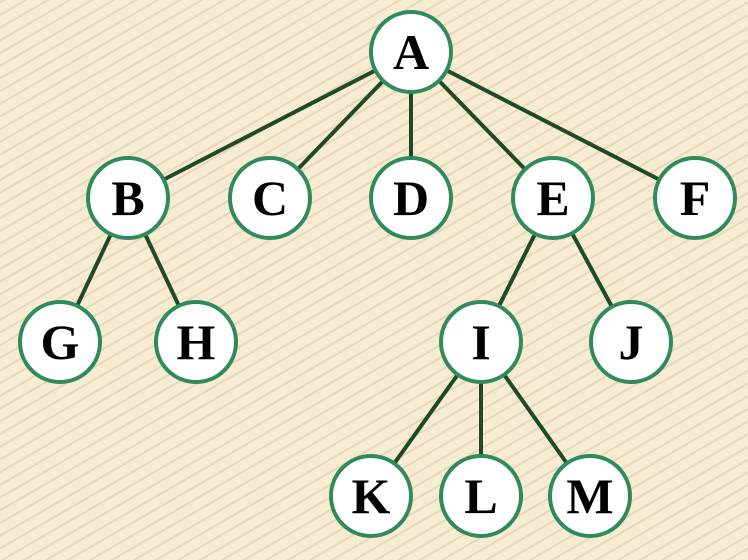 Image resolution: width=748 pixels, height=560 pixels. I want to click on node-label: K, so click(371, 496).